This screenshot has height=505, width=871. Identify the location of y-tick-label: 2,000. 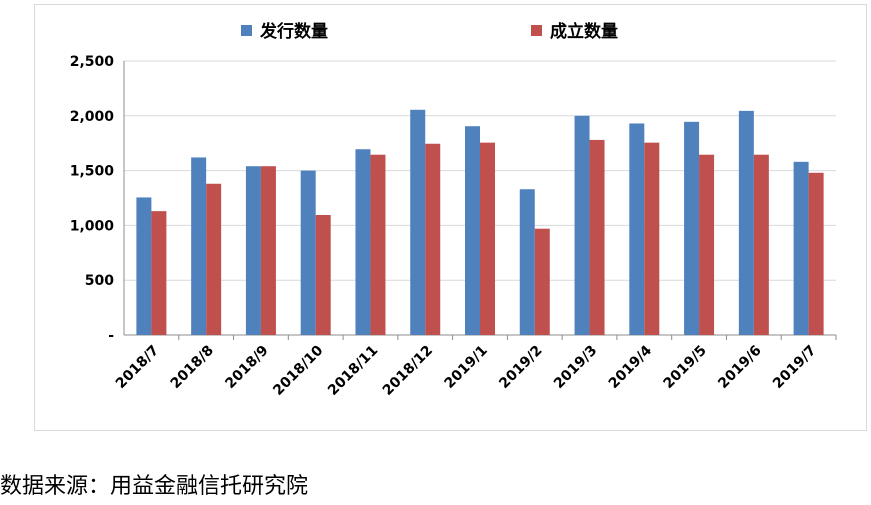
(92, 117).